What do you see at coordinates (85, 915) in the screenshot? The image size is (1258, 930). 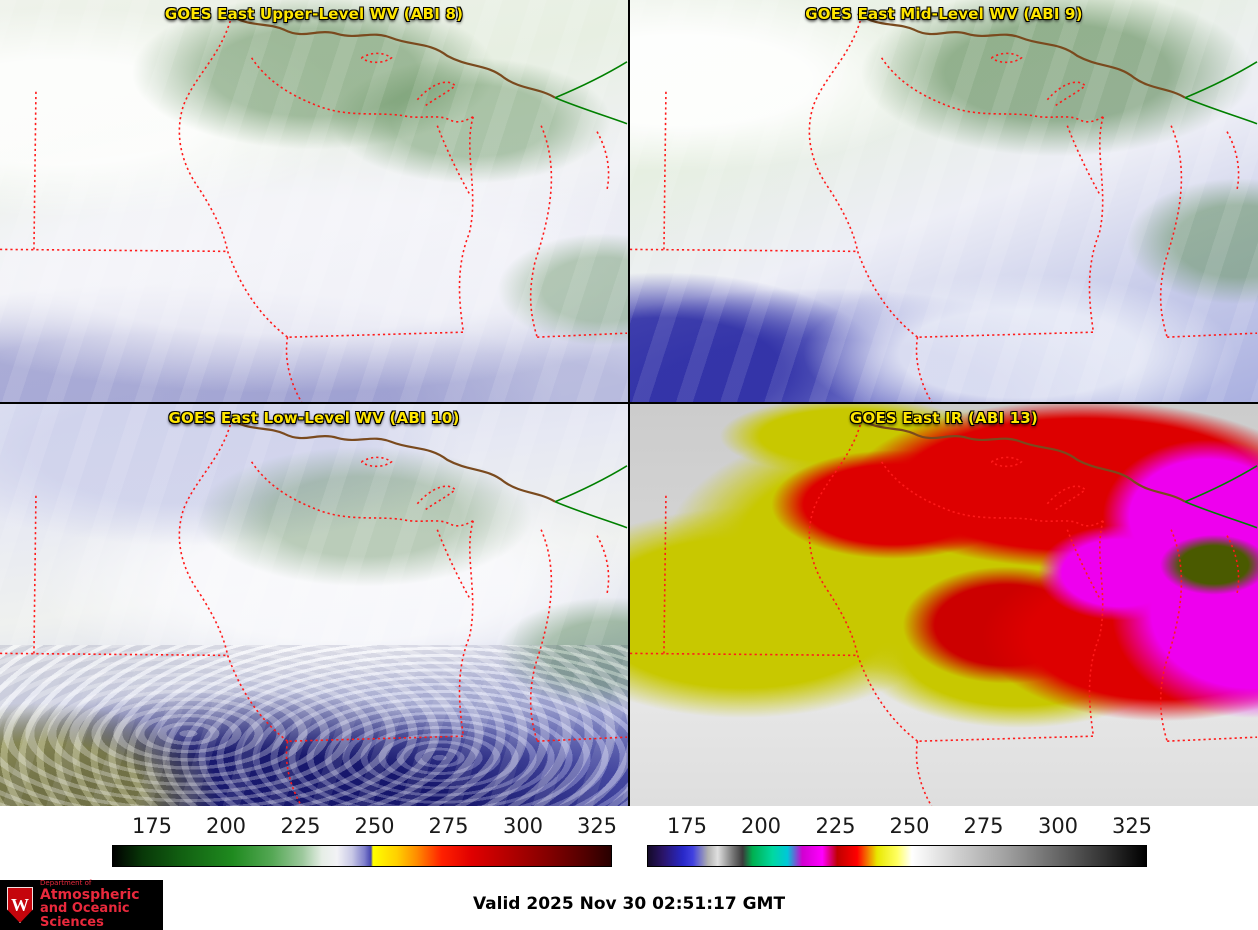 I see `logo-name-line2: and Oceanic Sciences` at bounding box center [85, 915].